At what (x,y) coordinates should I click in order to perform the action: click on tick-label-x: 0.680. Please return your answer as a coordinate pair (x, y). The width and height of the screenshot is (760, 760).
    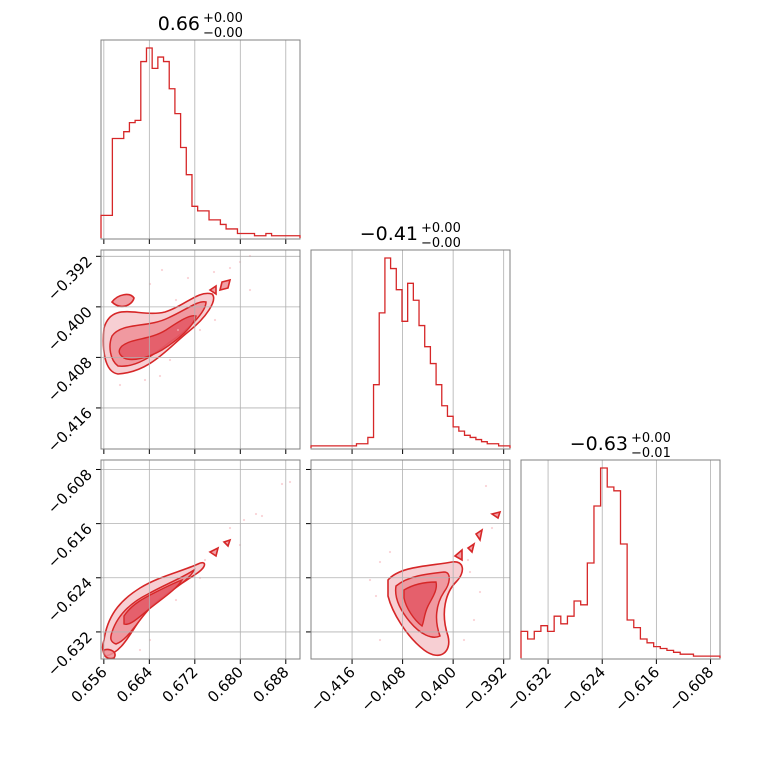
    Looking at the image, I should click on (225, 684).